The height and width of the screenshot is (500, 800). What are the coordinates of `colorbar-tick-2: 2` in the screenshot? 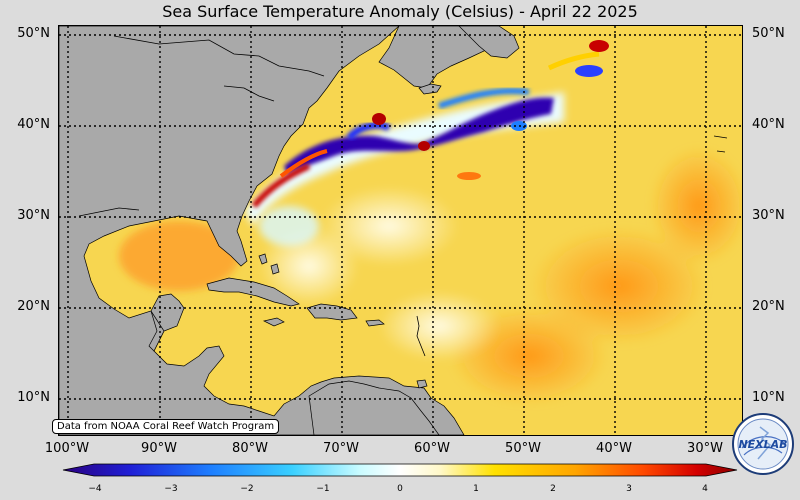 It's located at (553, 489).